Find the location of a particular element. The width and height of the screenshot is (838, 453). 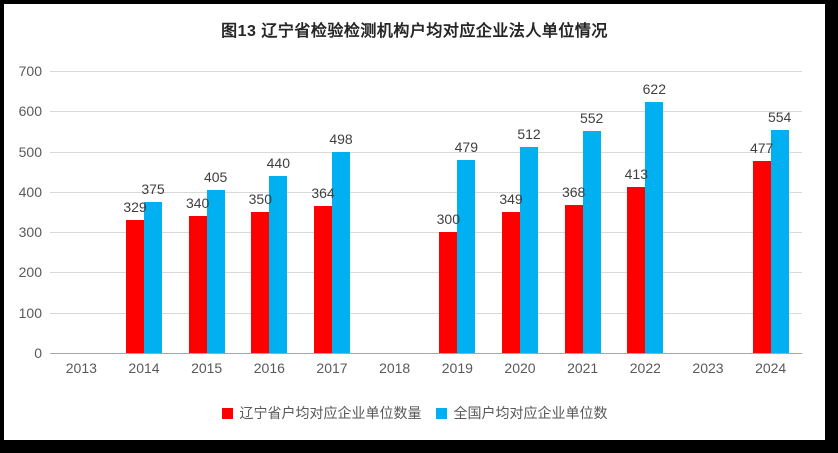

x-tick-label: 2023 is located at coordinates (708, 368).